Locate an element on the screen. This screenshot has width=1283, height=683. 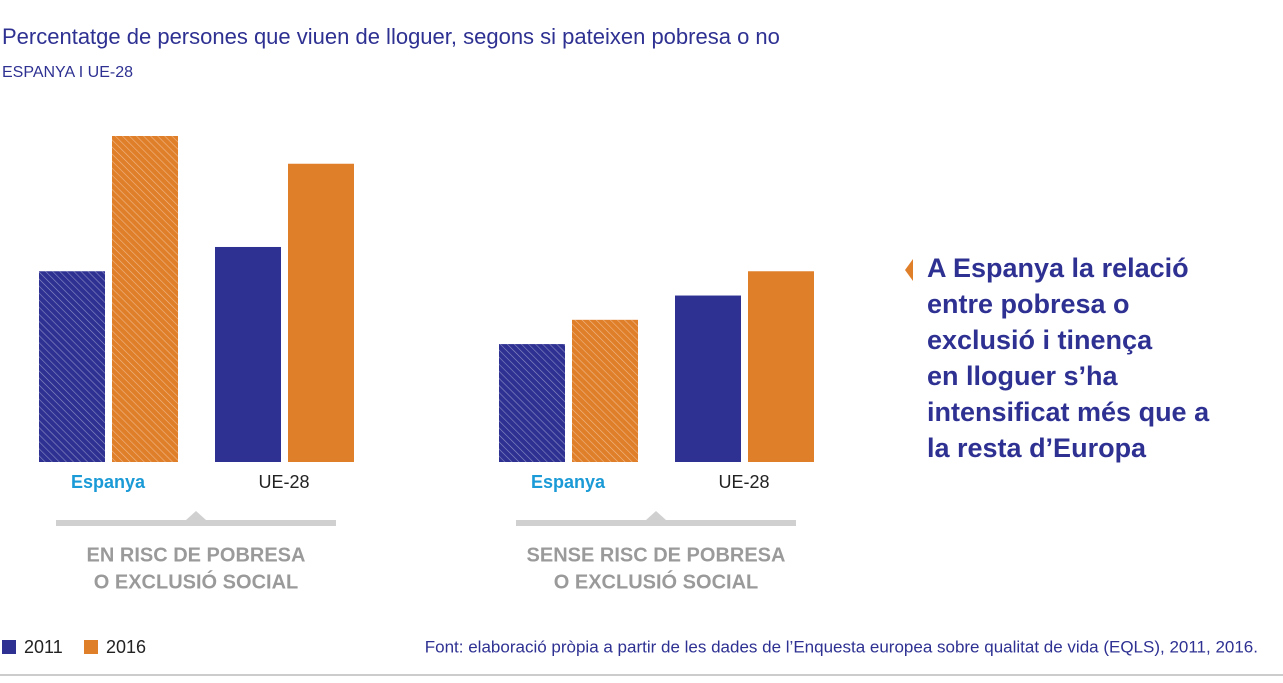
legend-label: 2011 is located at coordinates (43, 647).